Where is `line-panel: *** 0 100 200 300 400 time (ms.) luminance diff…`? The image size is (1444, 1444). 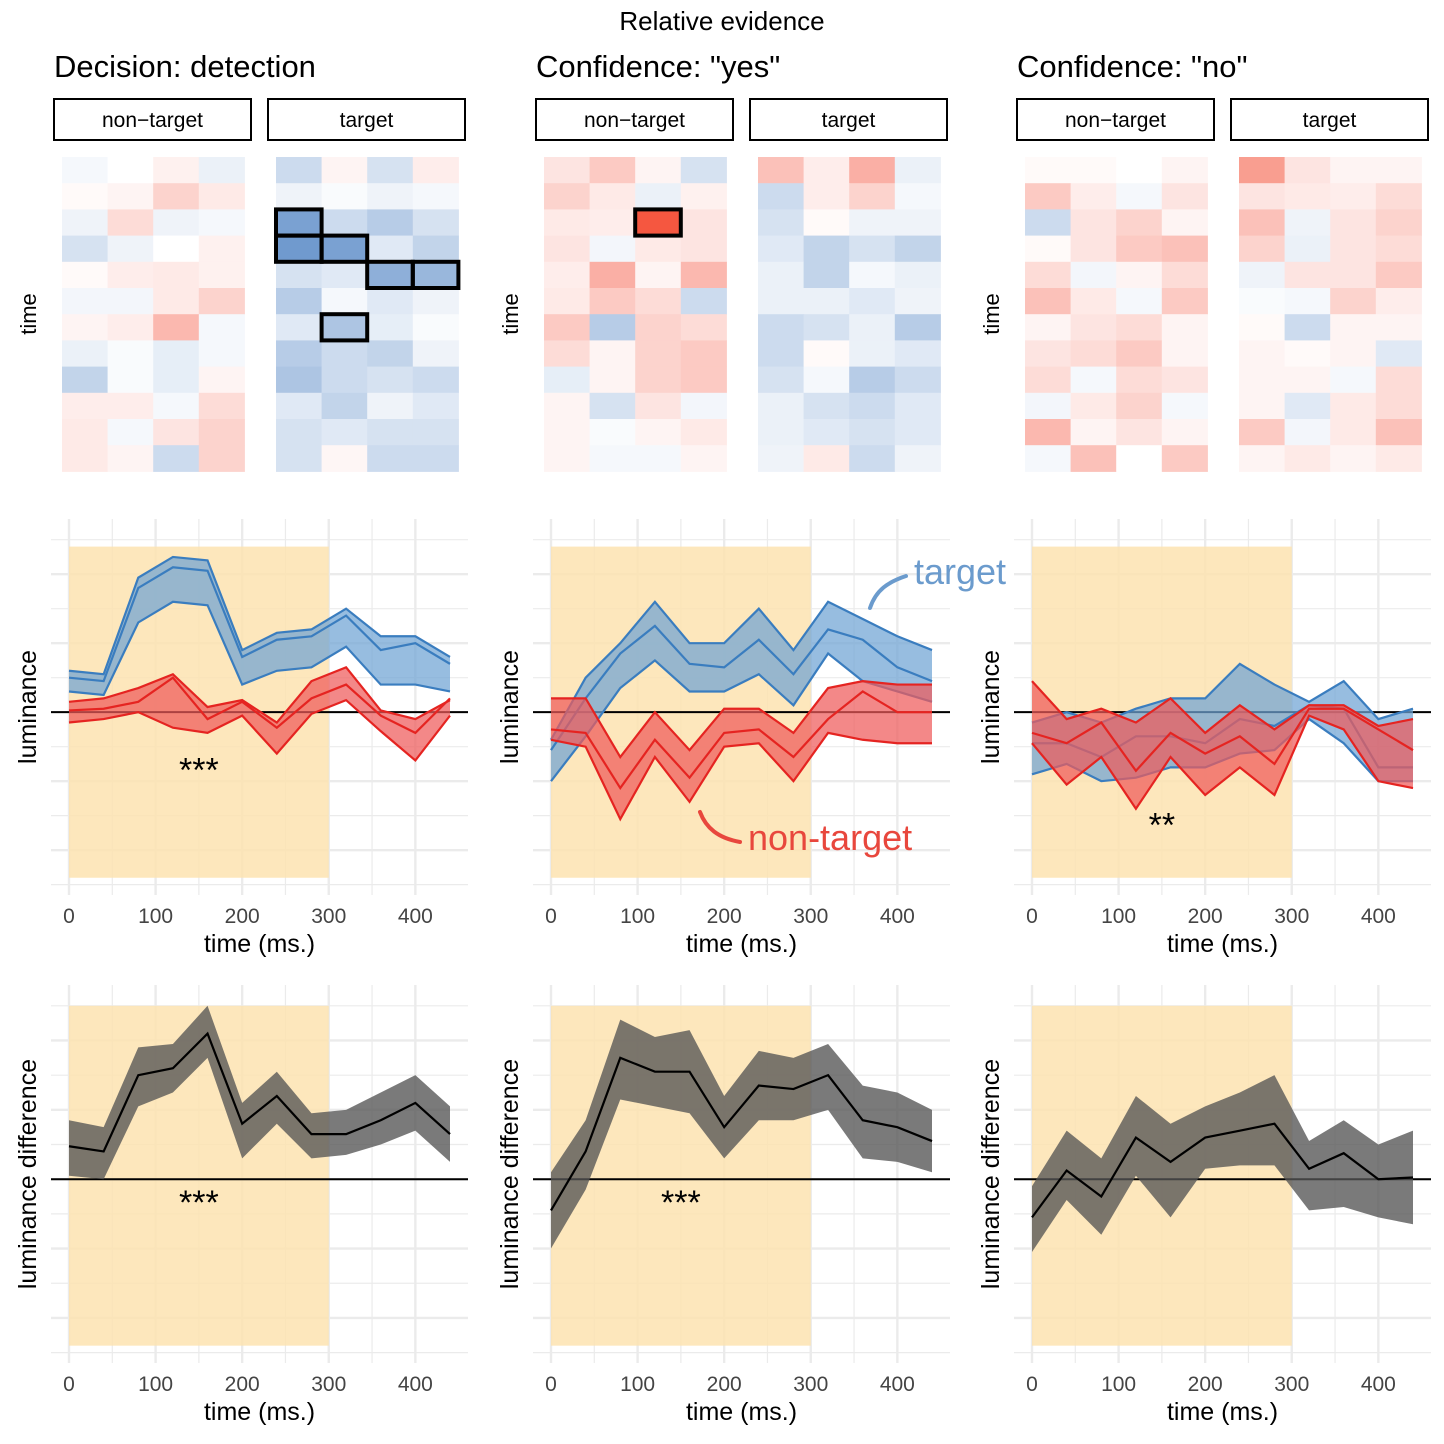
line-panel: *** 0 100 200 300 400 time (ms.) luminance diff… is located at coordinates (723, 1205).